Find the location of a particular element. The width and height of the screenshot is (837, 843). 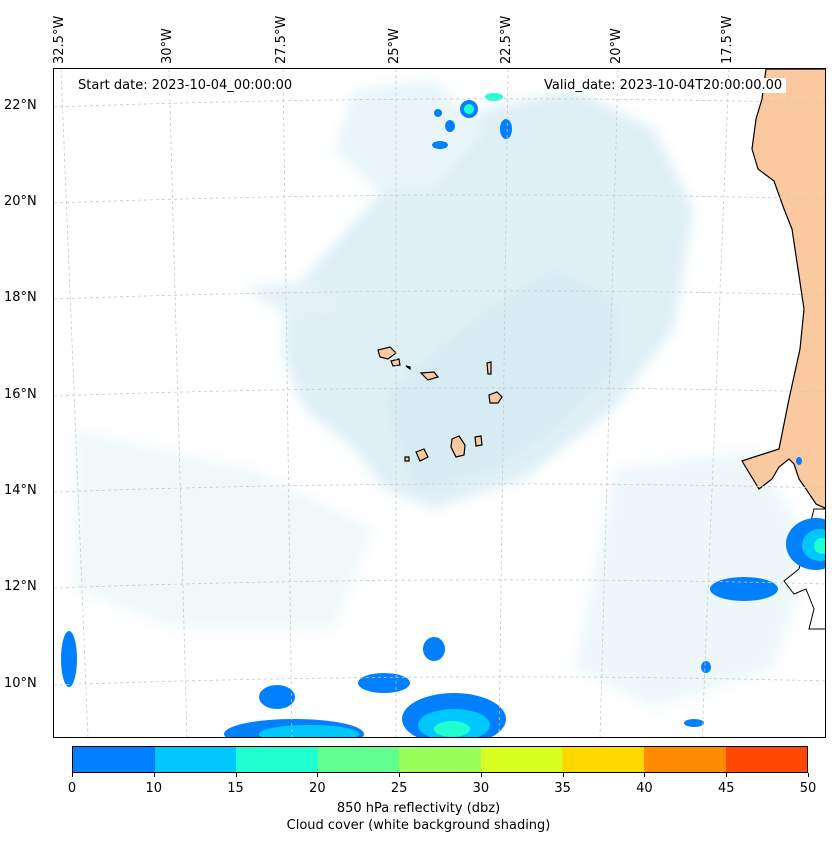

latitude-label: 20°N is located at coordinates (20, 201).